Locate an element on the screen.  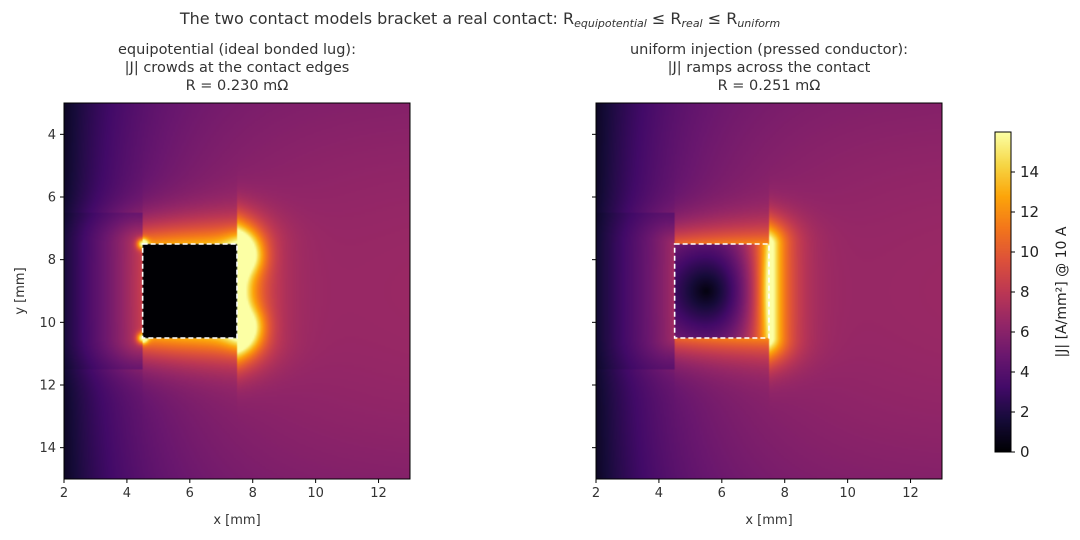
colorbar-tick-label: 6 is located at coordinates (1025, 332).